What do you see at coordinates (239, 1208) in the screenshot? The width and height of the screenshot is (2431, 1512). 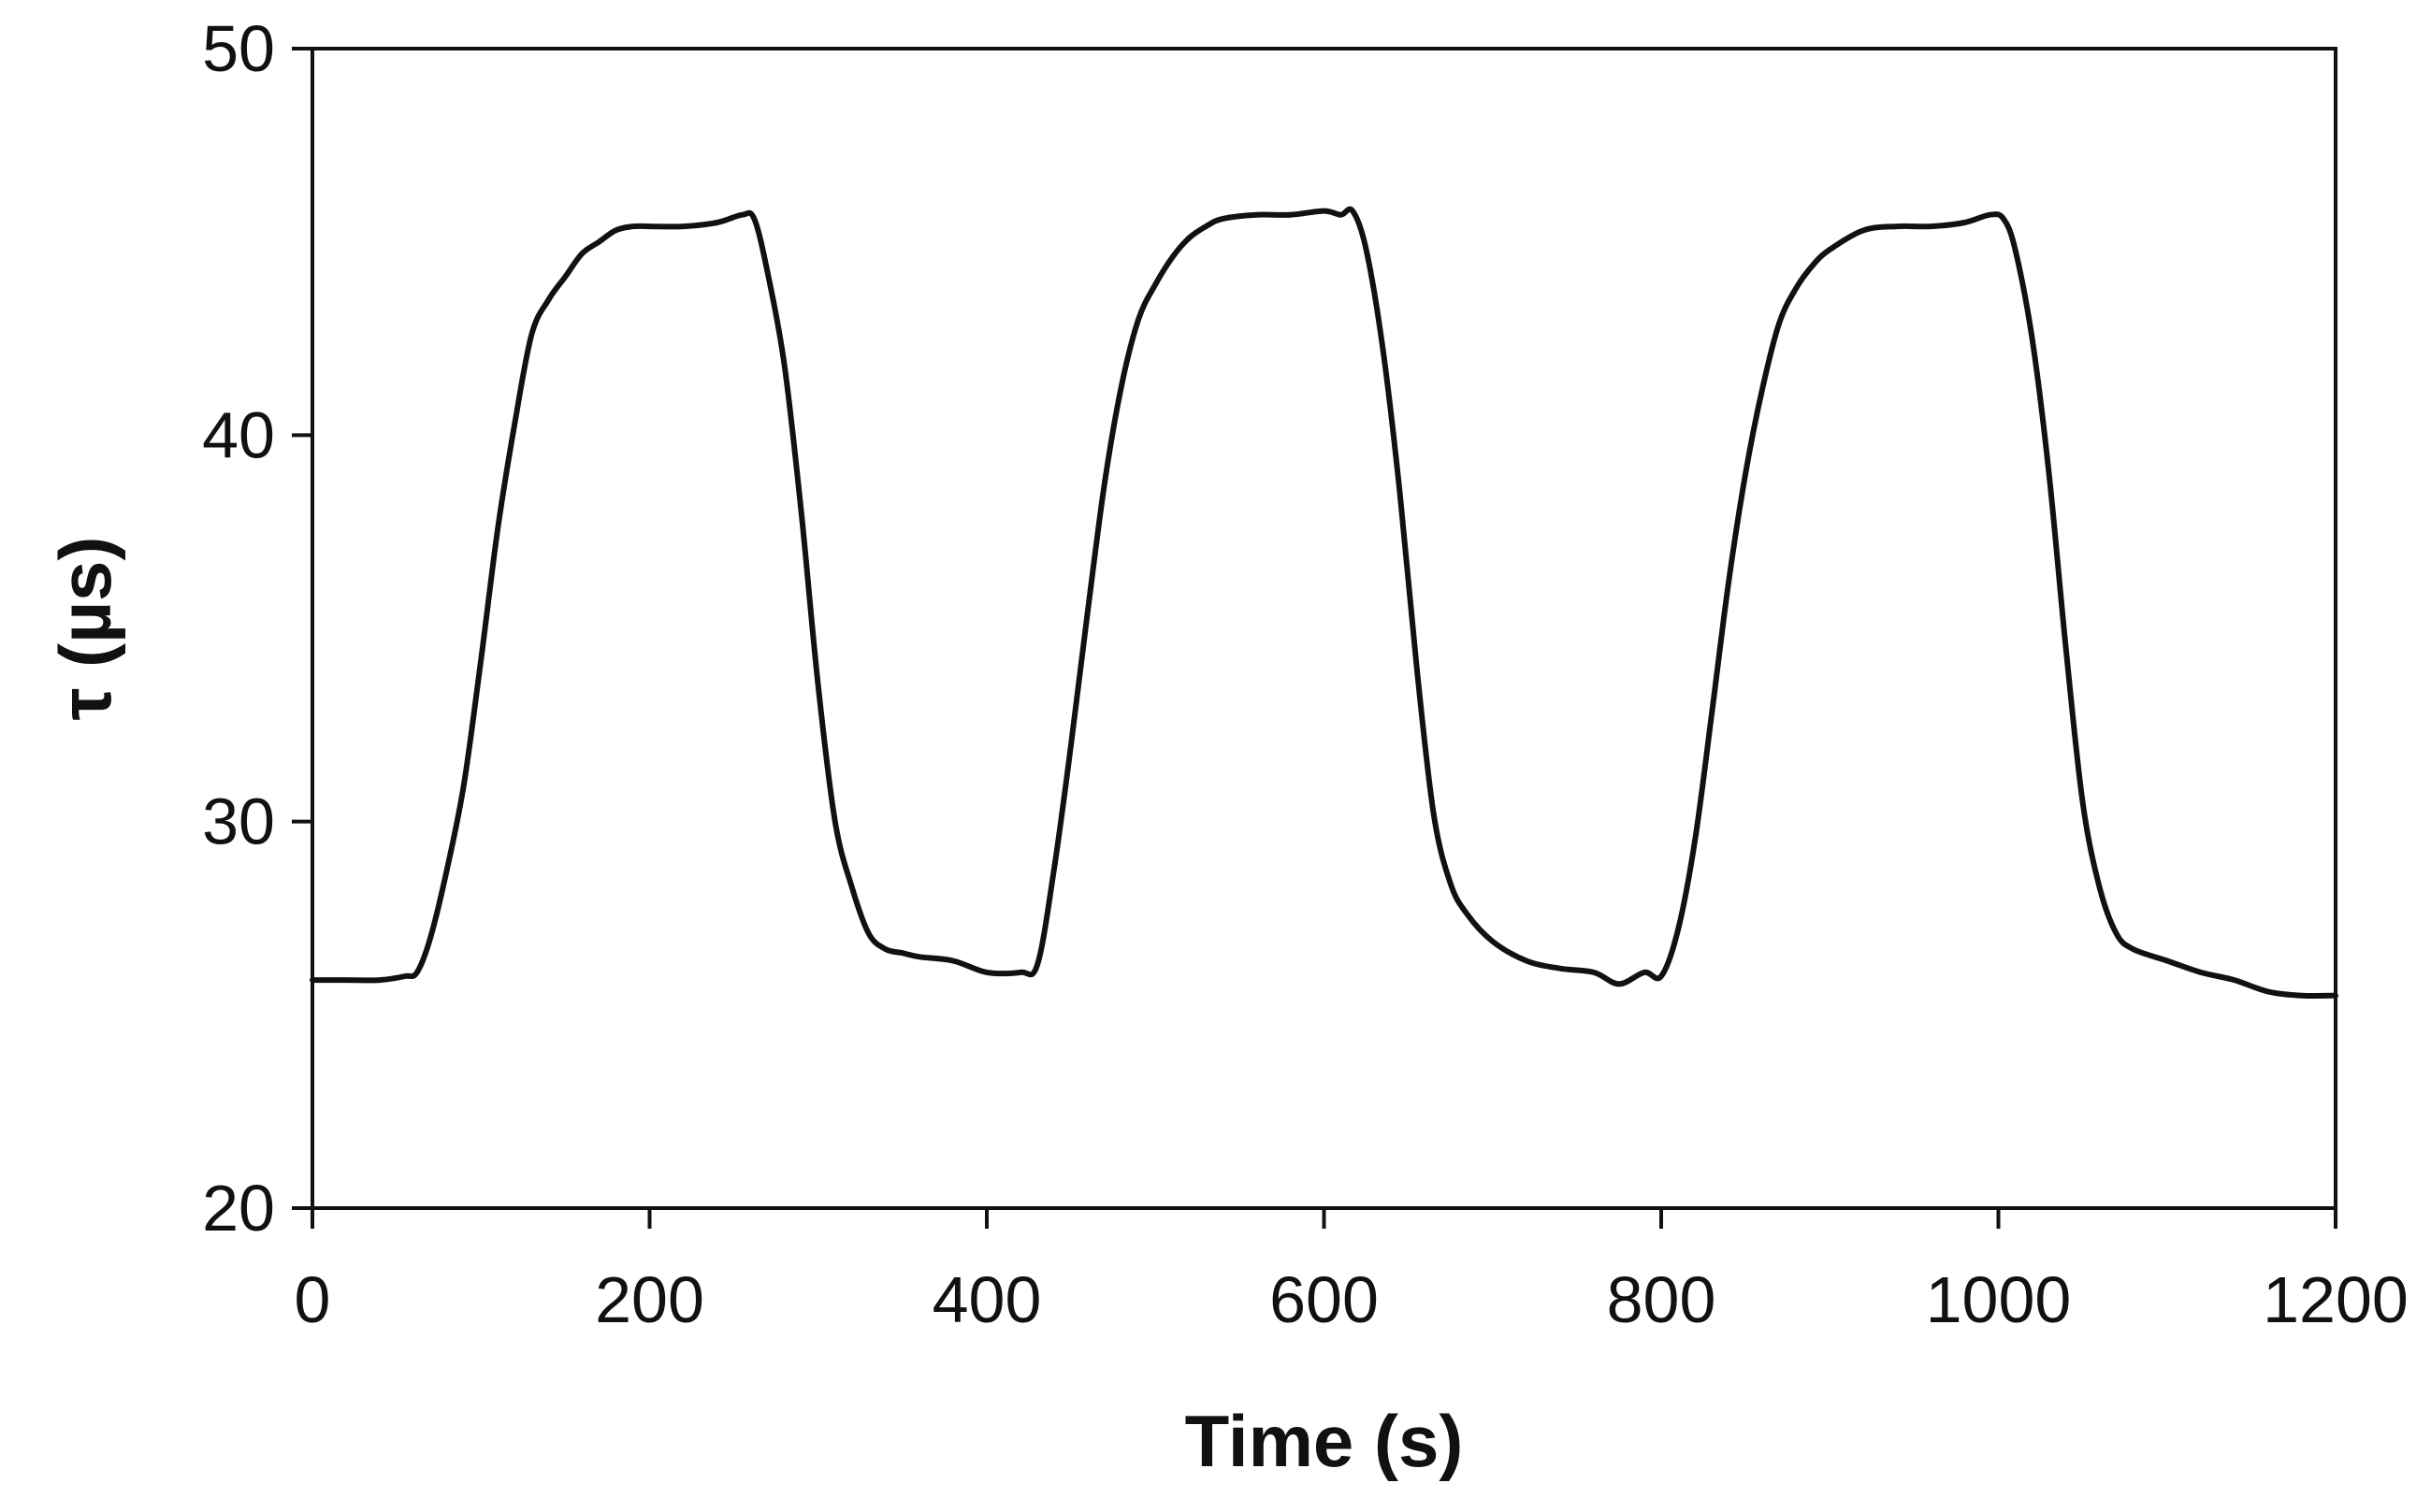 I see `y-tick-label: 20` at bounding box center [239, 1208].